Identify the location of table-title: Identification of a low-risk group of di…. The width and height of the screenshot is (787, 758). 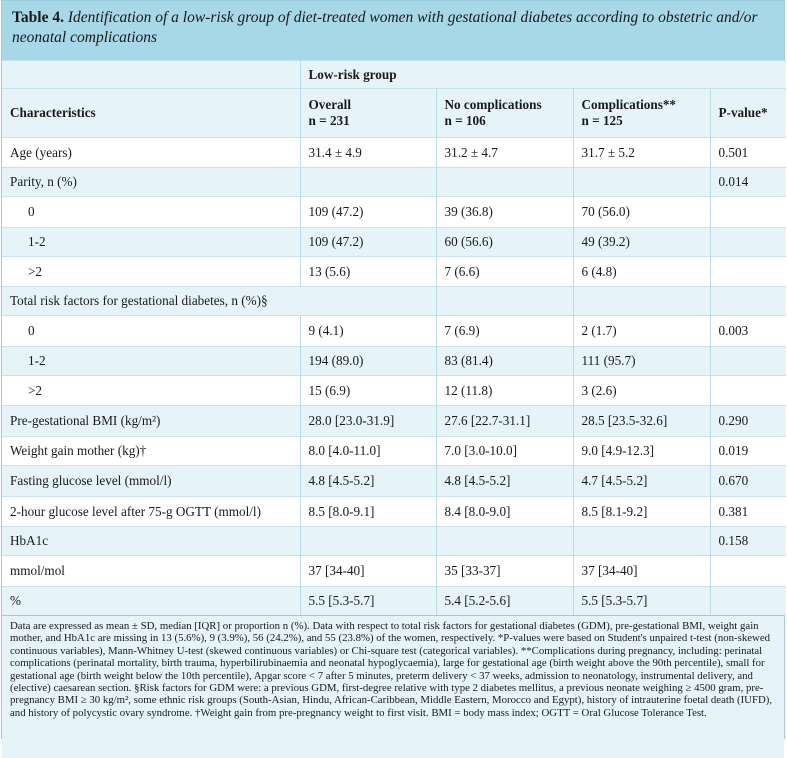
(385, 27).